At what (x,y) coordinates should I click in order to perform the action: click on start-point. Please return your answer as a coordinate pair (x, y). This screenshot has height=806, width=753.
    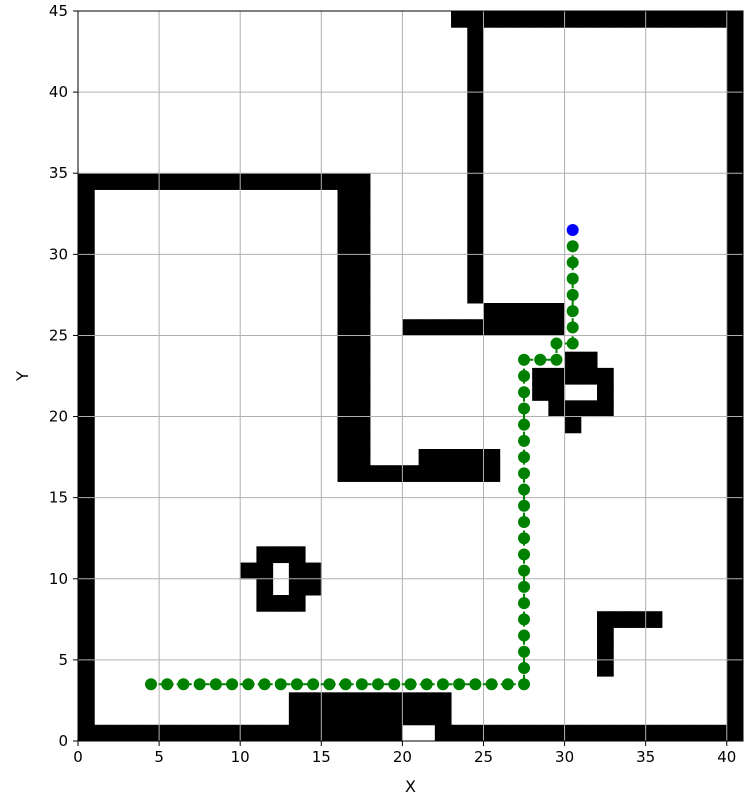
    Looking at the image, I should click on (572, 230).